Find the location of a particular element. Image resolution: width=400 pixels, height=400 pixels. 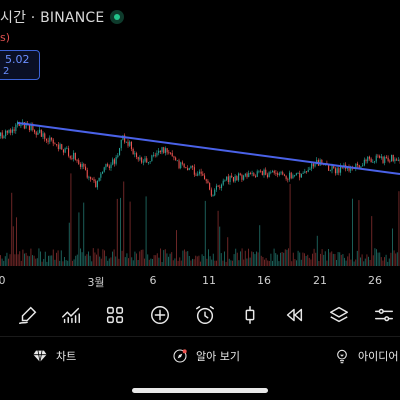

symbol-title: 시간 · BINANCE is located at coordinates (52, 18).